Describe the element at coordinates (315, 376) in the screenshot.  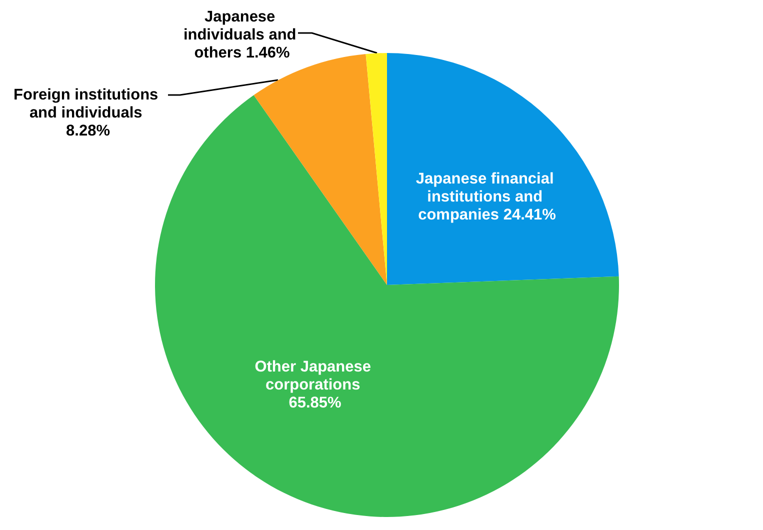
I see `slice-label: Other Japanese corporations` at that location.